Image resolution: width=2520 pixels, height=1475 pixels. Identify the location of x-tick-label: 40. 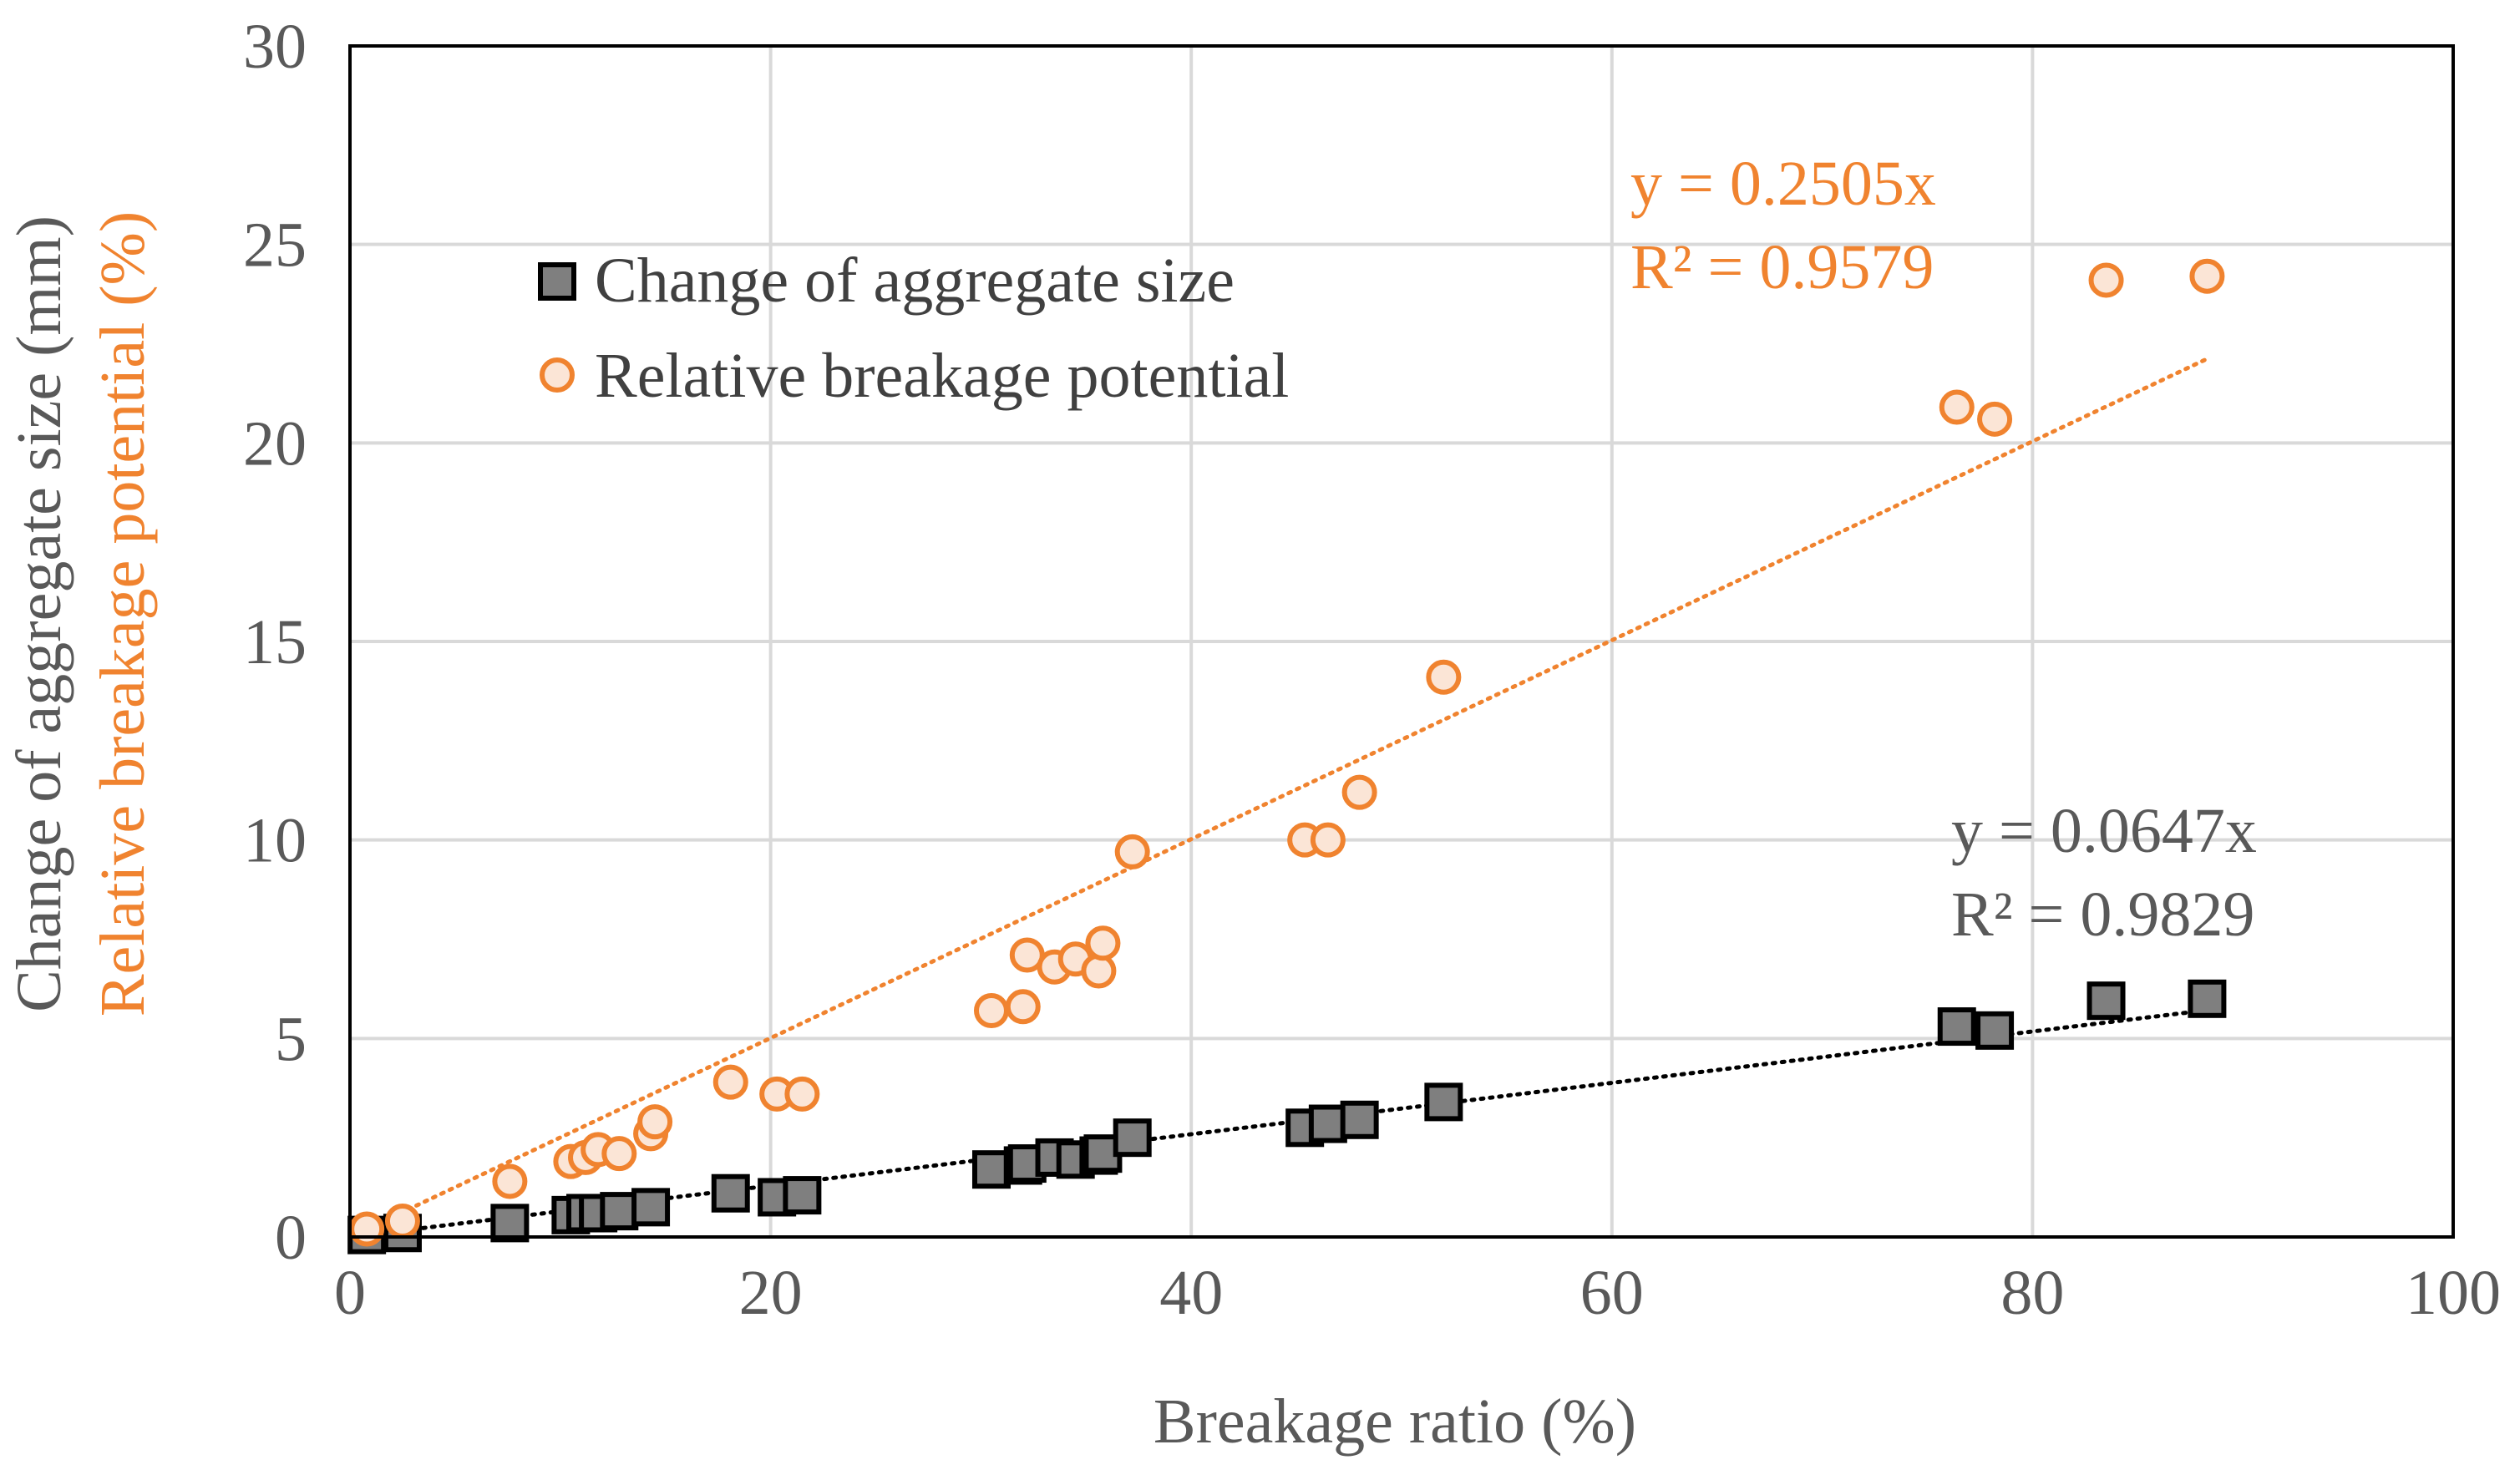
(1191, 1293).